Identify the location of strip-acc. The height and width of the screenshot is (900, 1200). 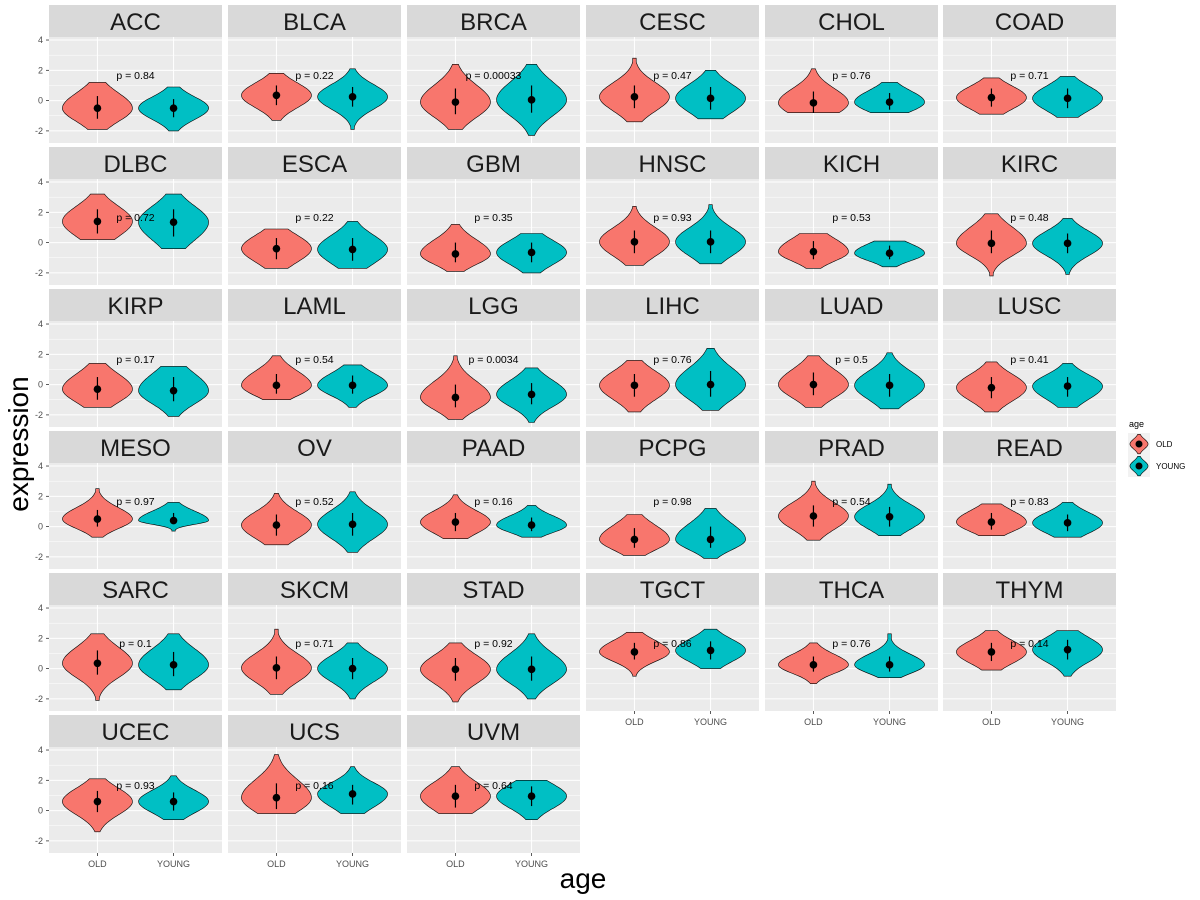
(135, 21).